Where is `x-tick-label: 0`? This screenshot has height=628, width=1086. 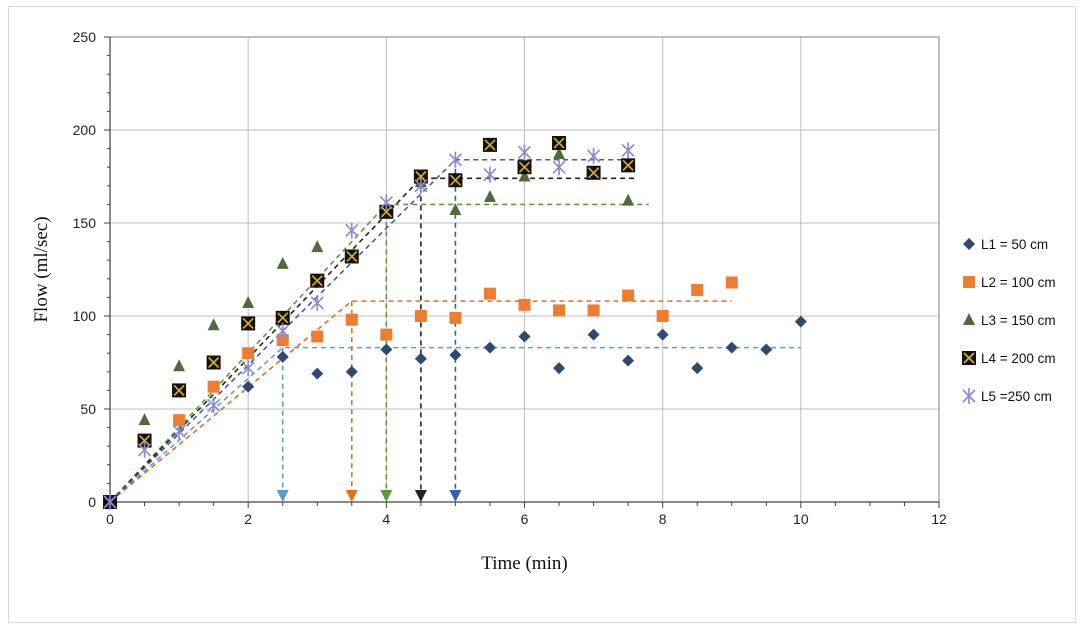 x-tick-label: 0 is located at coordinates (110, 519).